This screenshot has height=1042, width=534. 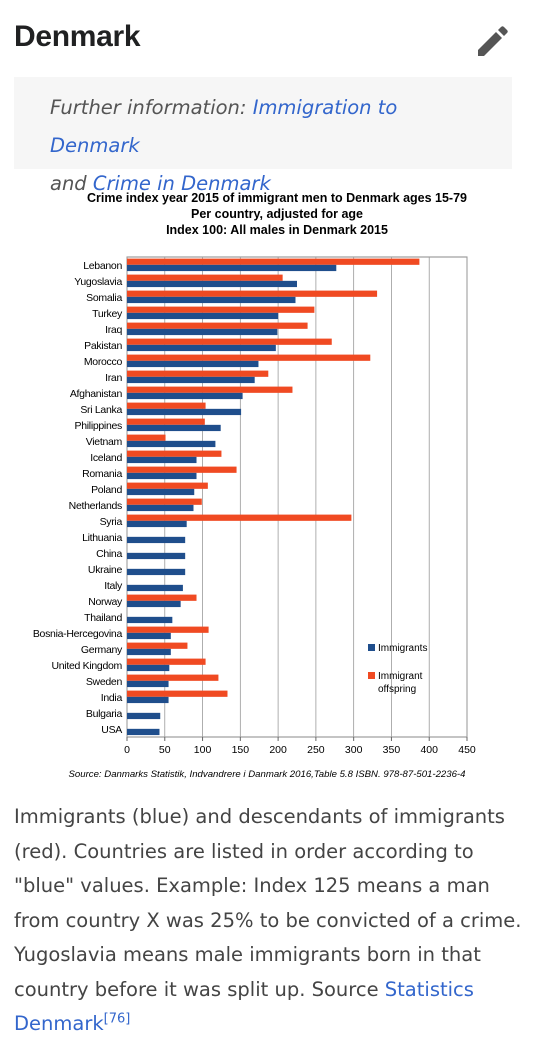 What do you see at coordinates (224, 126) in the screenshot?
I see `link-immigration-to-denmark: Immigration to Denmark` at bounding box center [224, 126].